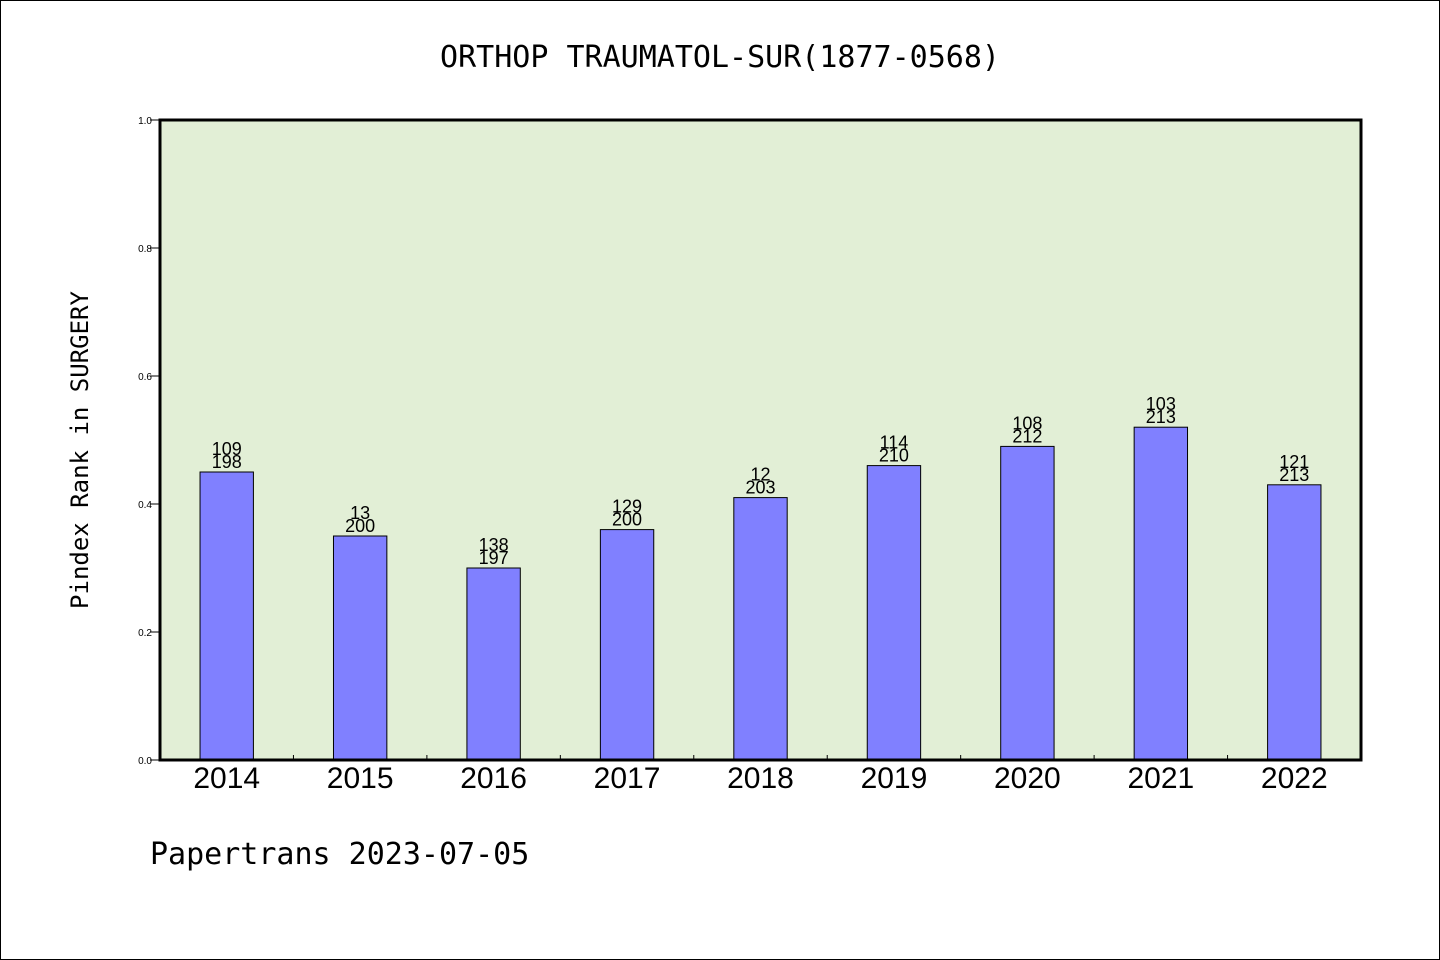 The width and height of the screenshot is (1440, 960). I want to click on x-tick-label: 2016, so click(493, 778).